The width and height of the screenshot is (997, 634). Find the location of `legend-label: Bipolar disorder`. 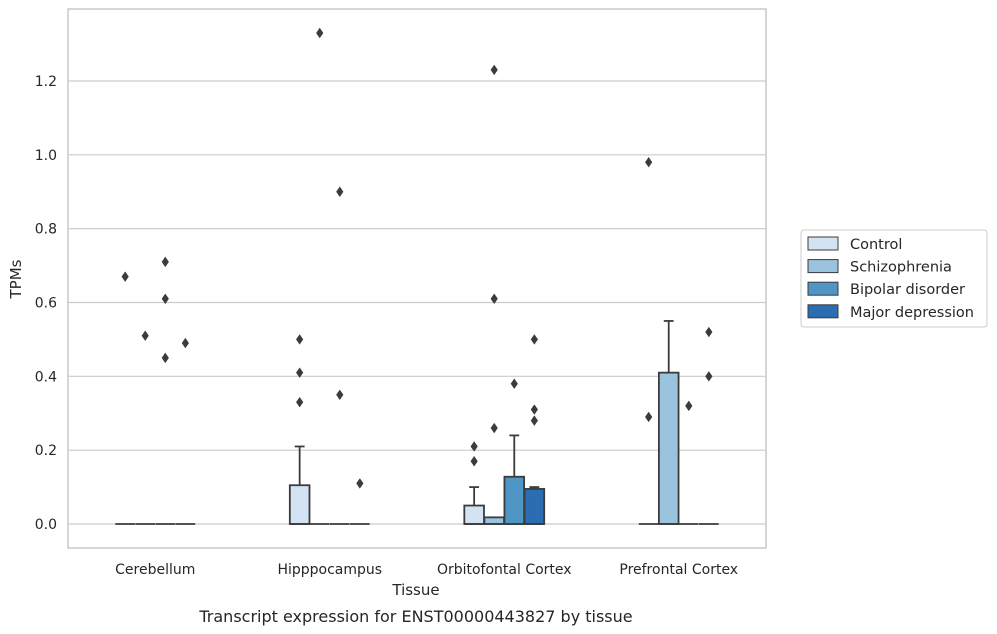

legend-label: Bipolar disorder is located at coordinates (907, 290).